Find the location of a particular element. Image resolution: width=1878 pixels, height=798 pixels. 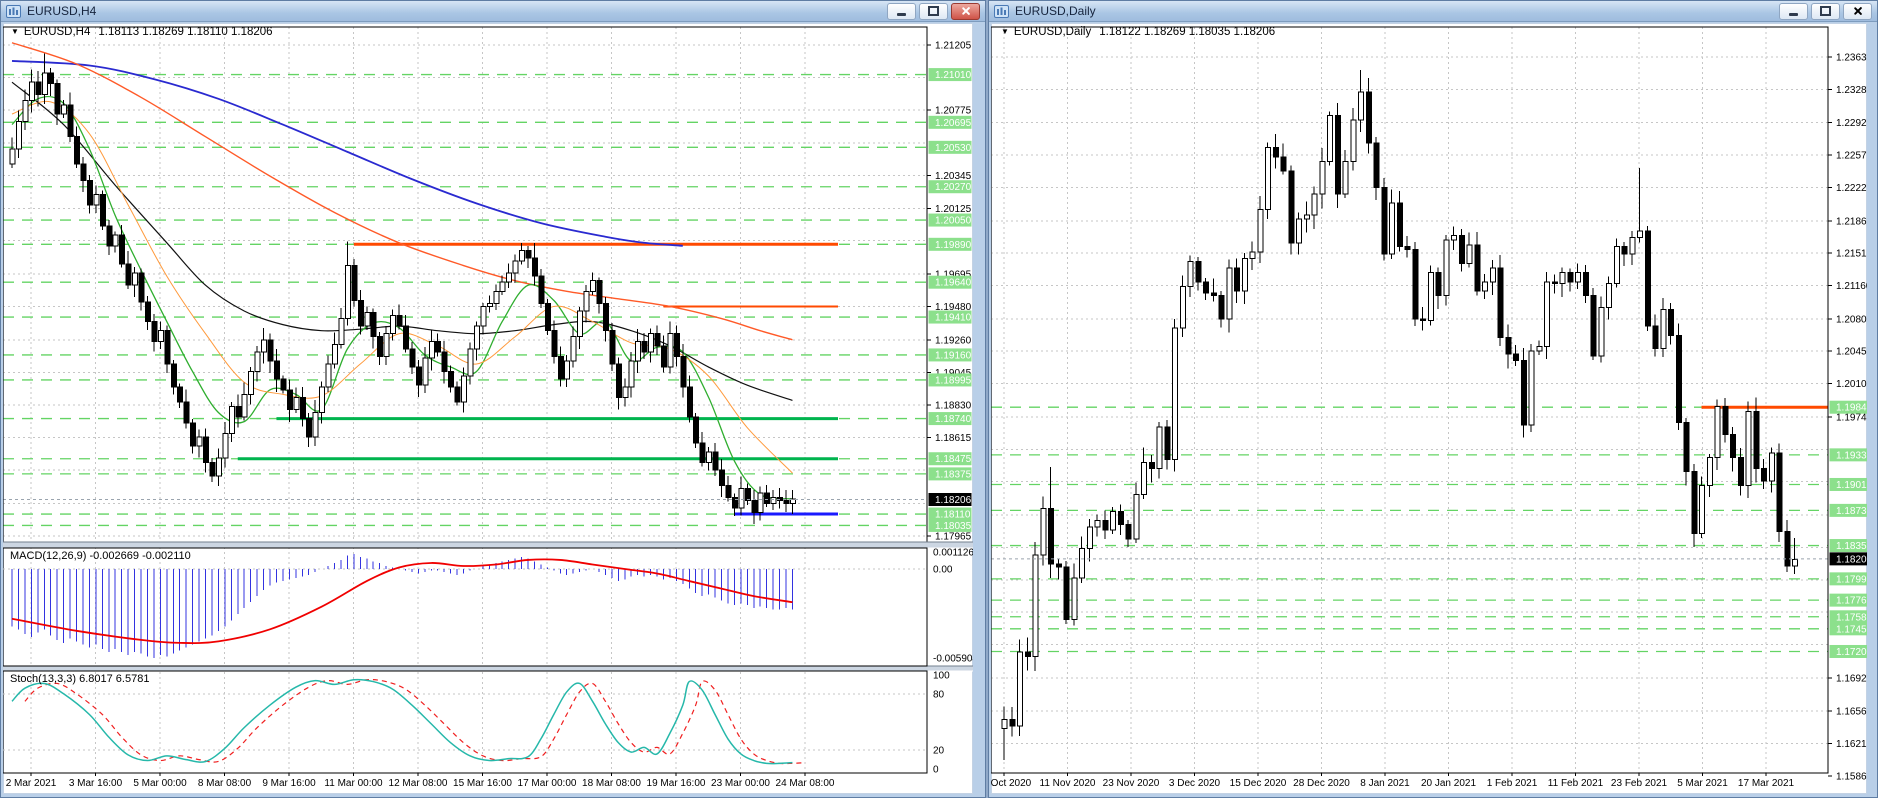

time-axis-label: 28 Dec 2020 is located at coordinates (1321, 783).